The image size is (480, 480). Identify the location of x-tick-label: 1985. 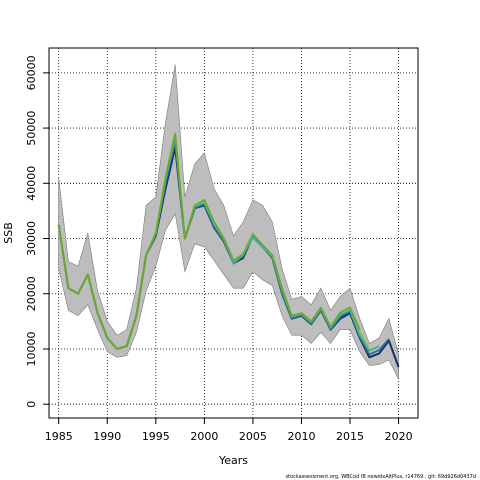
(59, 436).